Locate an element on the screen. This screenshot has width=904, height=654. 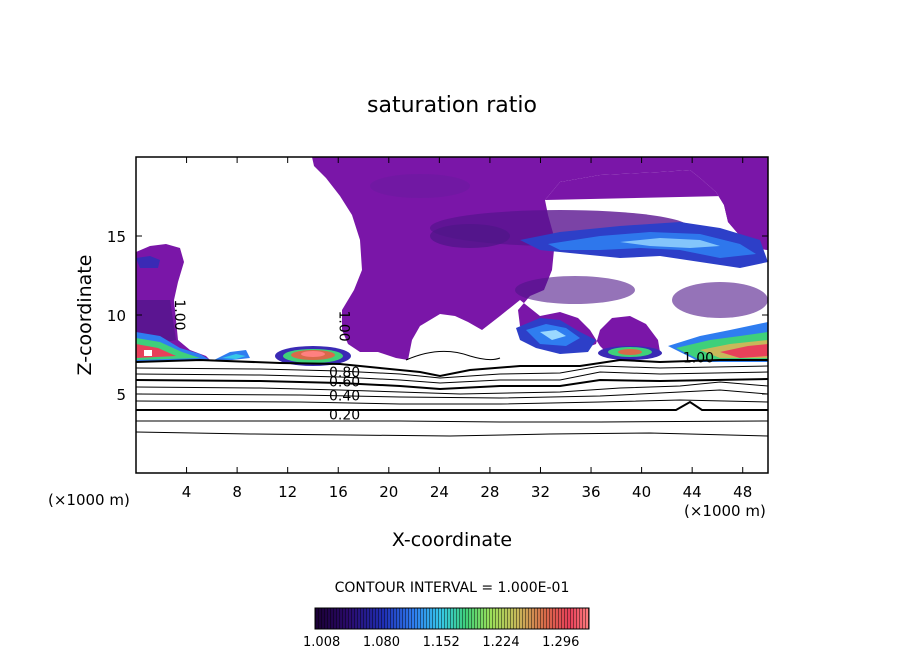
contour-interval: CONTOUR INTERVAL = 1.000E-01 is located at coordinates (452, 588).